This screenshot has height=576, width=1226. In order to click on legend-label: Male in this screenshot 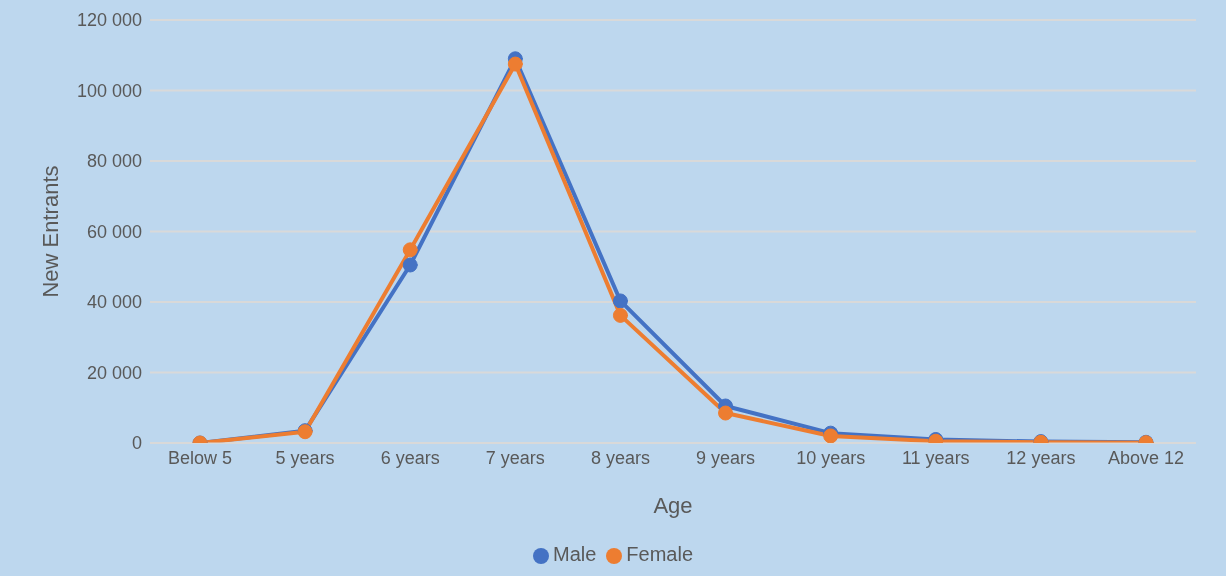, I will do `click(574, 554)`.